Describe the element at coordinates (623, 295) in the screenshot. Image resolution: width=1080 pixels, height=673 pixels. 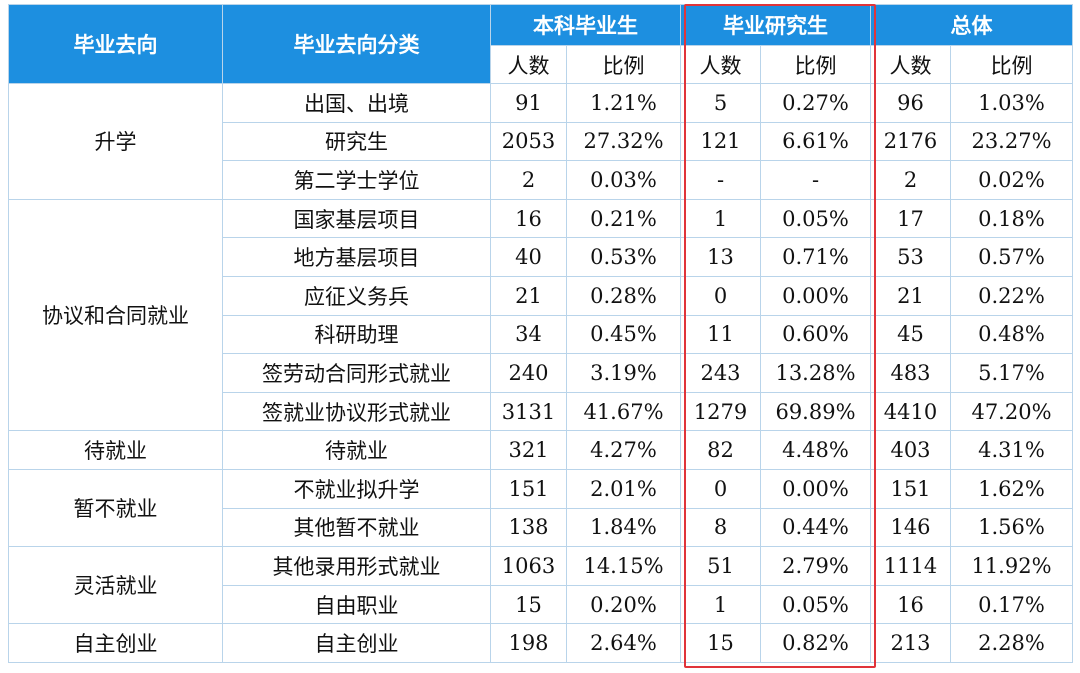
I see `undergrad-ratio-cell: 0.28%` at that location.